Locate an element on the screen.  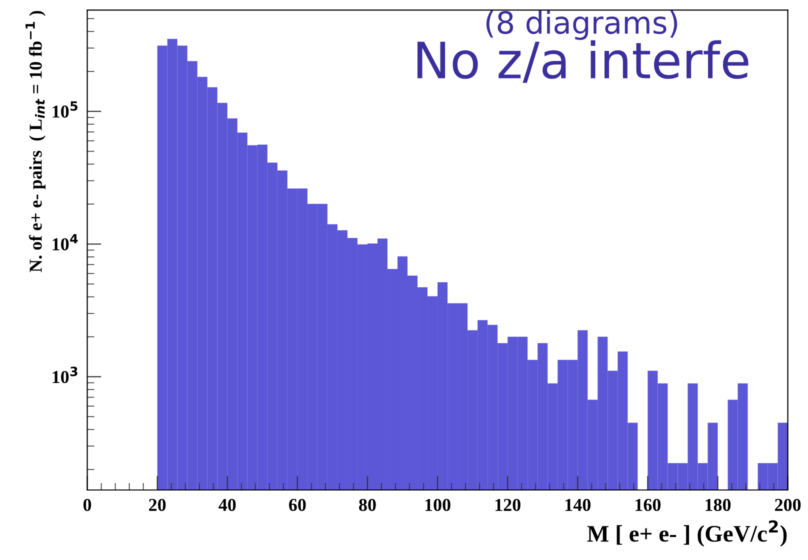
x-tick-label: 80 is located at coordinates (367, 505).